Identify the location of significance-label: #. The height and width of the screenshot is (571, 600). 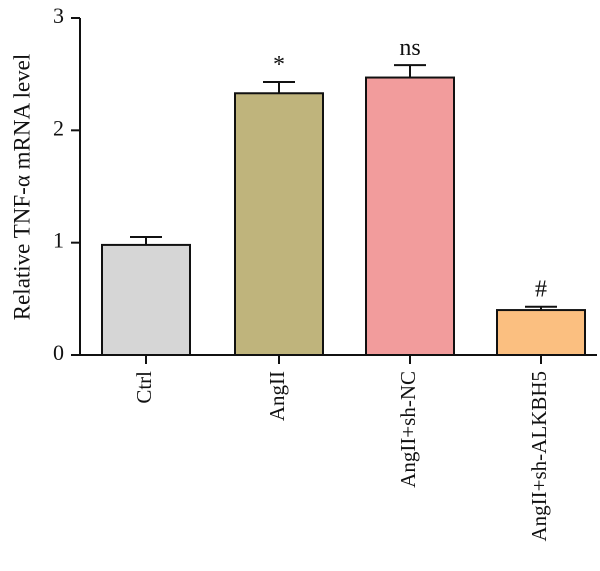
(541, 290).